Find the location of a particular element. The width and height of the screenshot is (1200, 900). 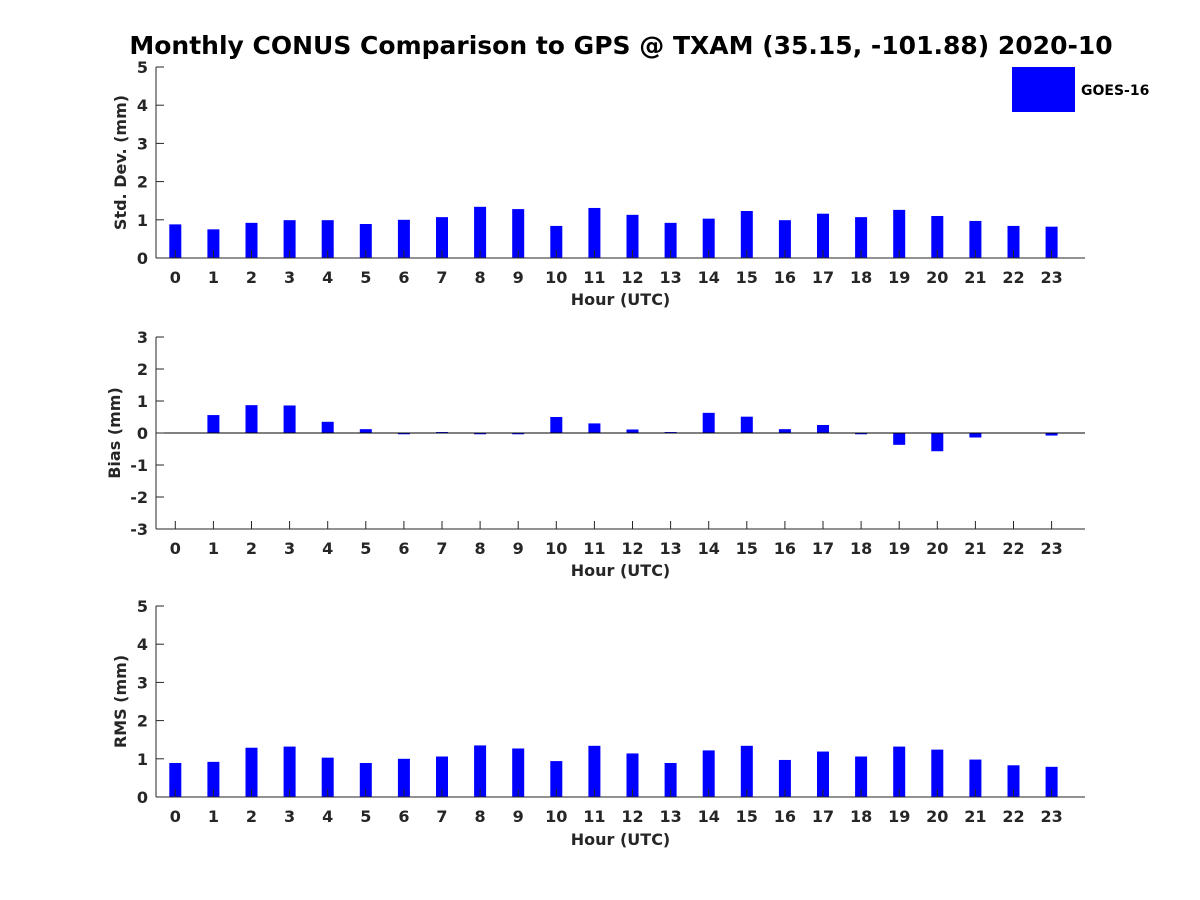

rms-y-tick-label: 5 is located at coordinates (142, 606).